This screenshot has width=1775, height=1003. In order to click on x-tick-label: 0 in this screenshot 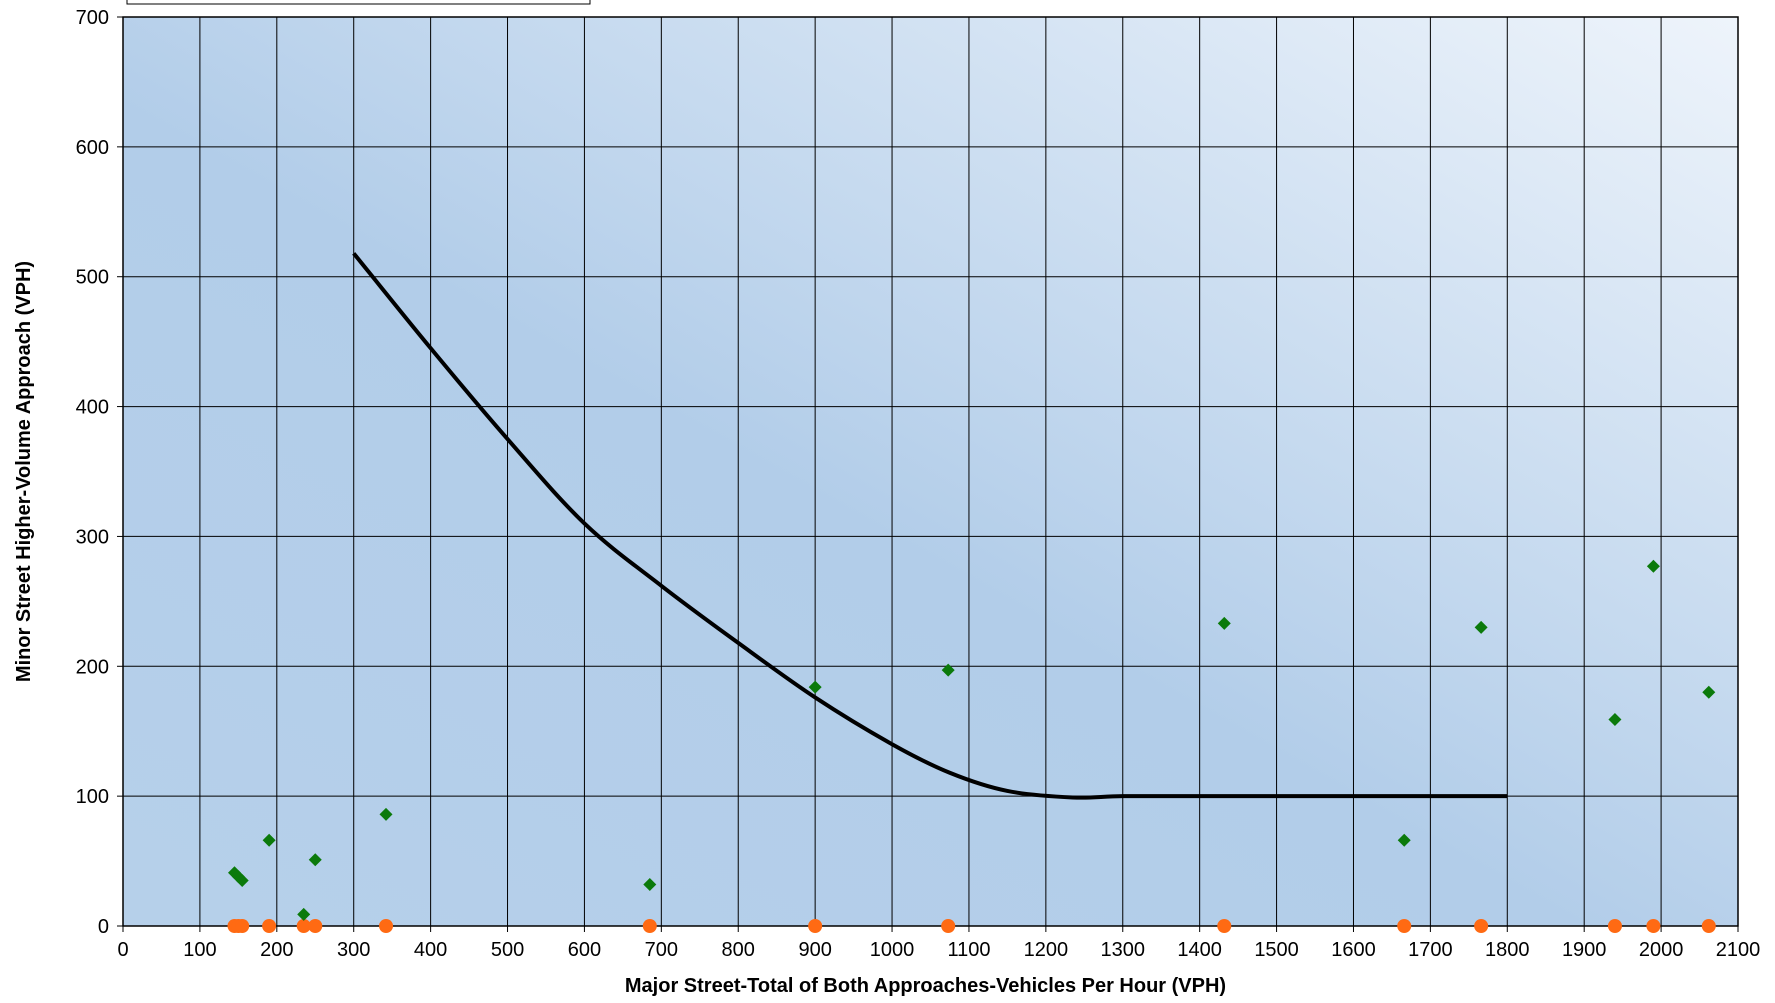, I will do `click(122, 950)`.